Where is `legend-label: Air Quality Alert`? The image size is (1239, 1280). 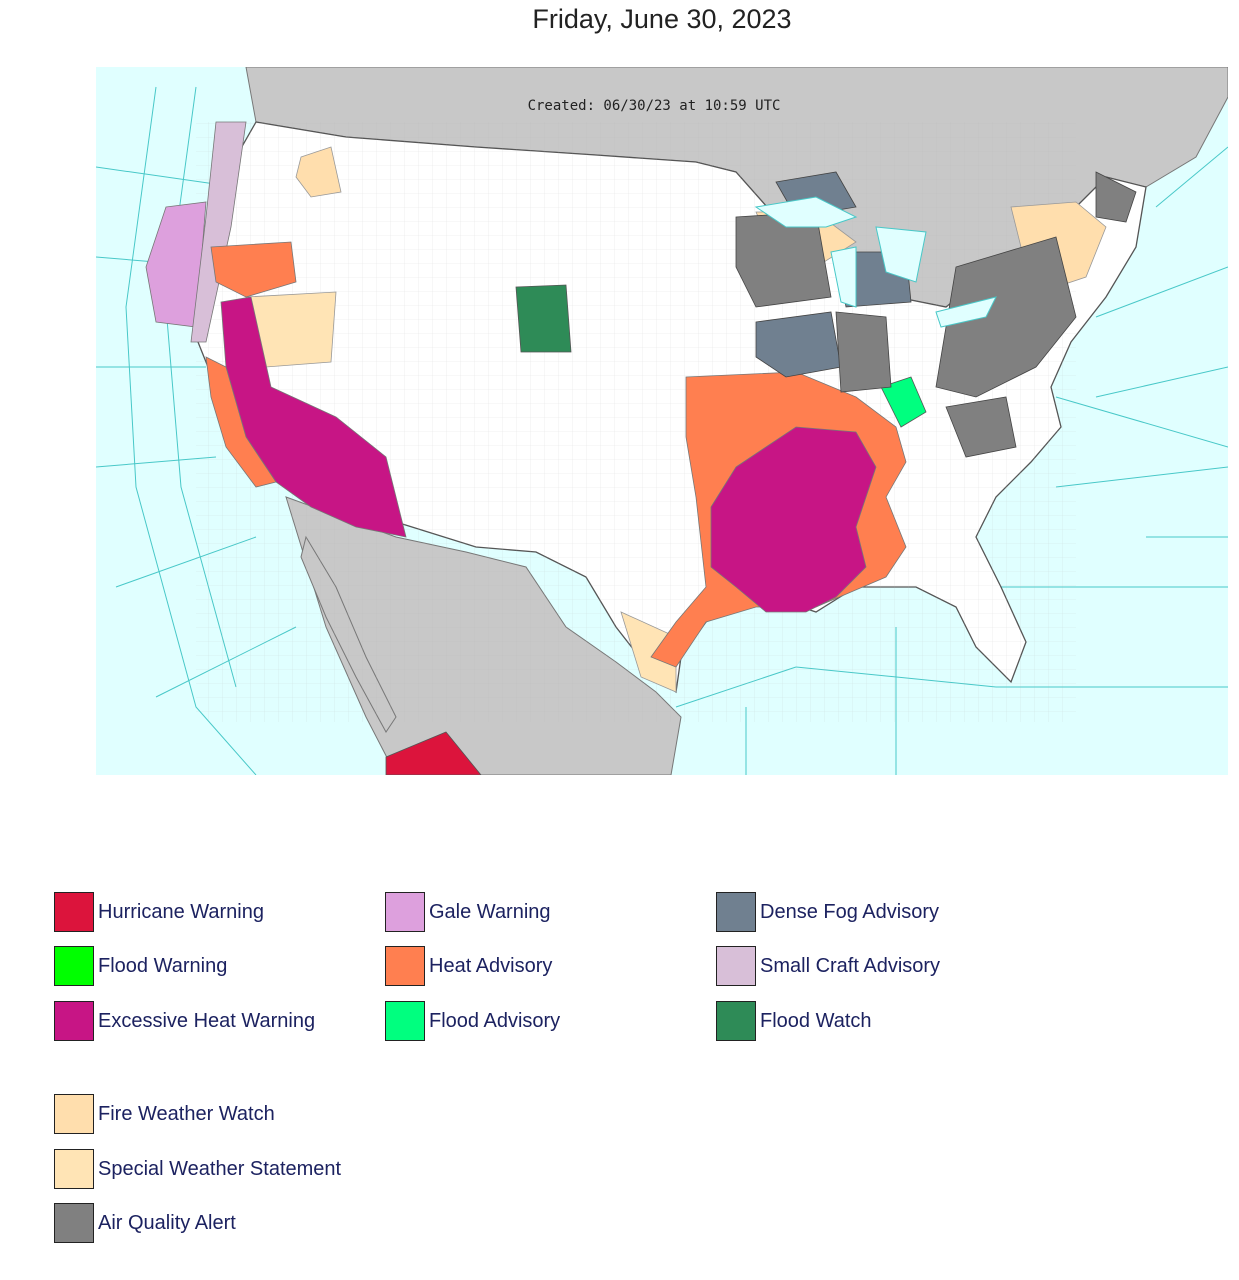 legend-label: Air Quality Alert is located at coordinates (167, 1222).